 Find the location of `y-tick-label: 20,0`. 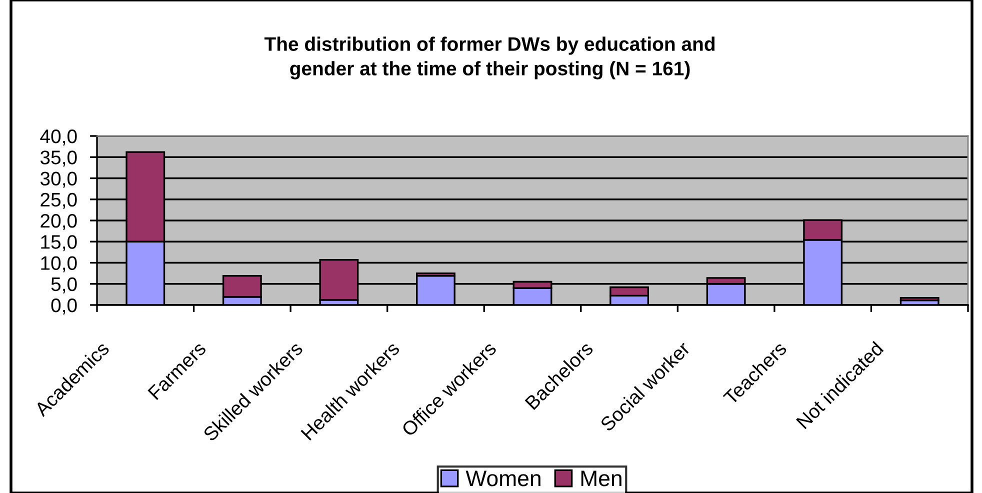

y-tick-label: 20,0 is located at coordinates (58, 222).